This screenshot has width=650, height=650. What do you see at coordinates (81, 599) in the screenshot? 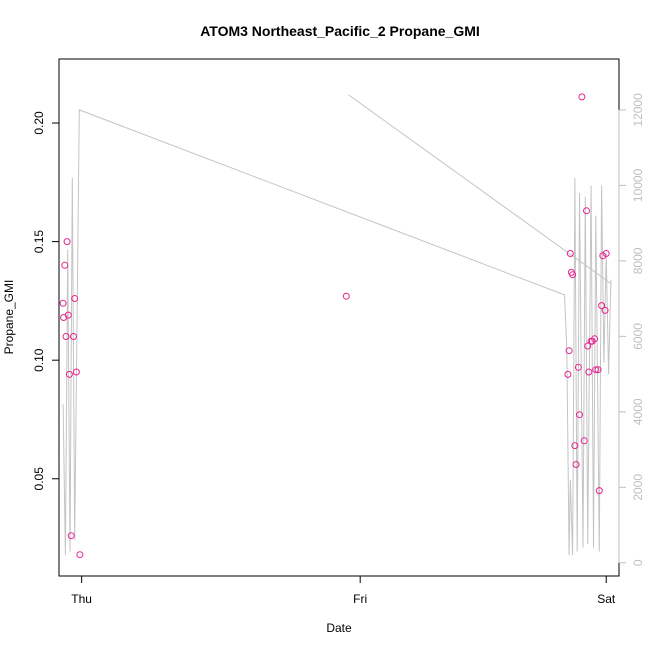
I see `x-tick-label: Thu` at bounding box center [81, 599].